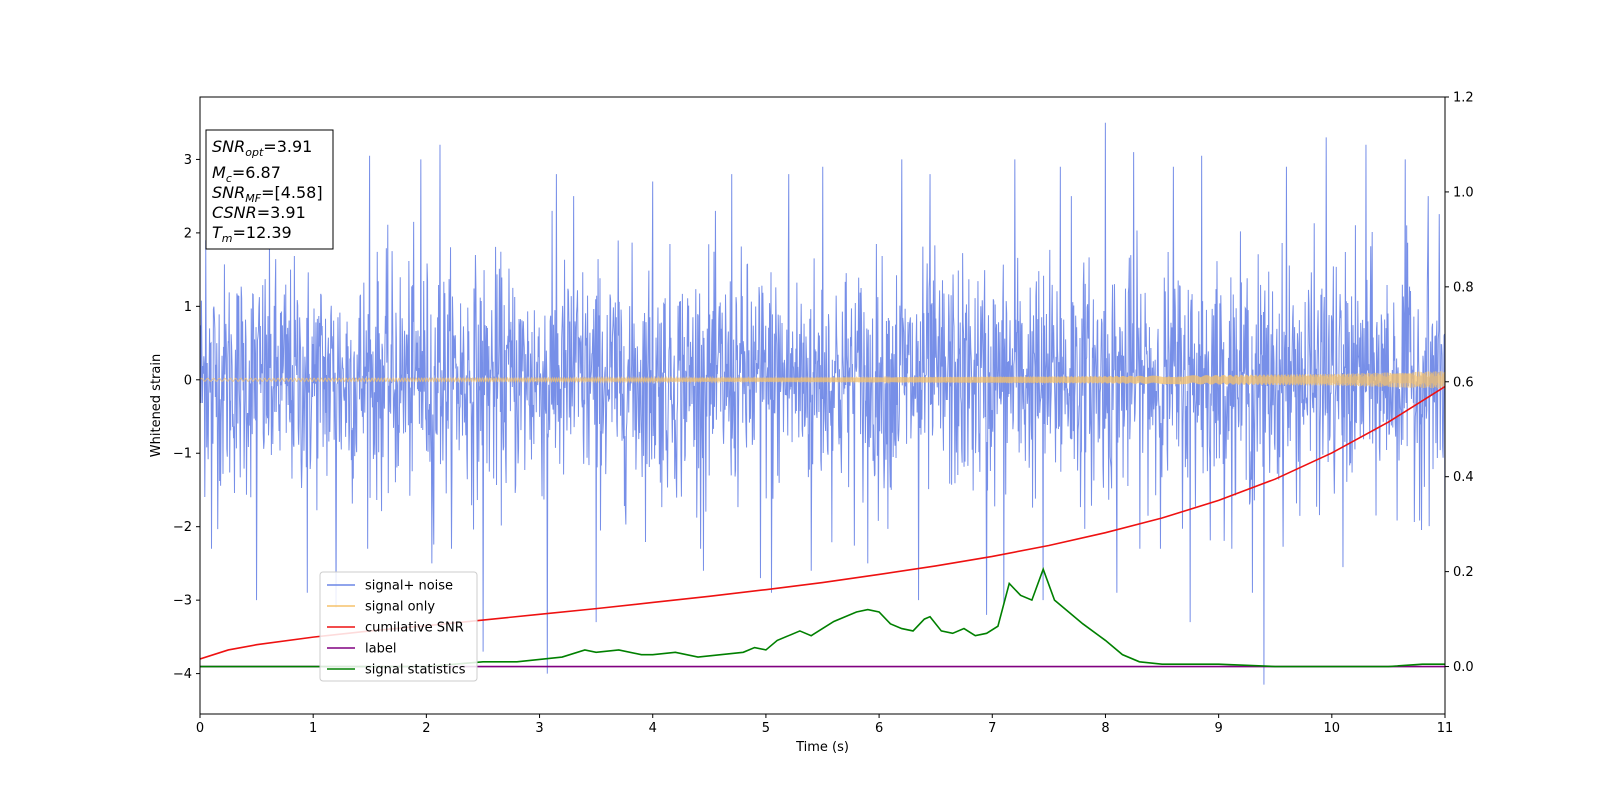  What do you see at coordinates (200, 728) in the screenshot?
I see `x-tick-label: 0` at bounding box center [200, 728].